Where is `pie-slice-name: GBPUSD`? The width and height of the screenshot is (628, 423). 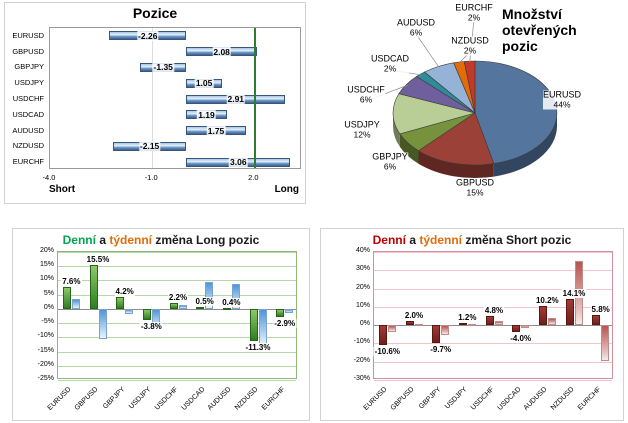 pie-slice-name: GBPUSD is located at coordinates (475, 182).